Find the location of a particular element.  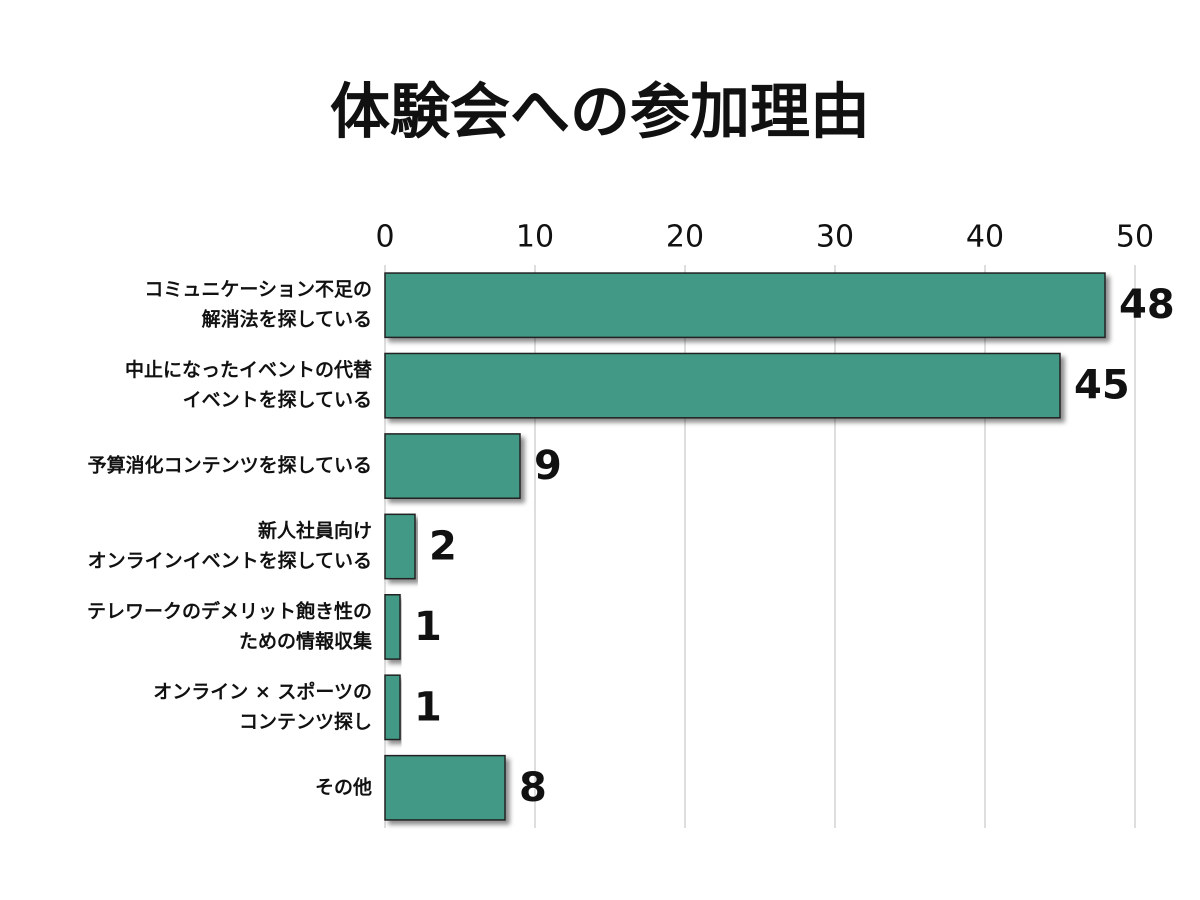

chart-title: 体験会への参加理由 is located at coordinates (600, 113).